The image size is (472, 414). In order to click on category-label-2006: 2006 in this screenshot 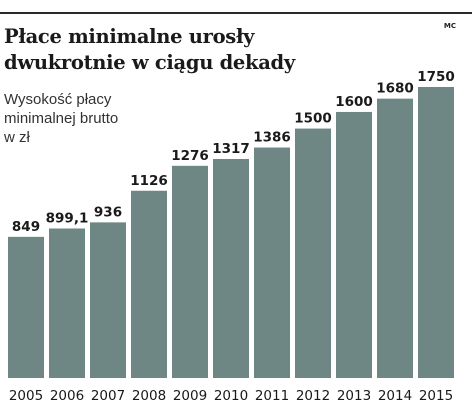, I will do `click(67, 396)`.